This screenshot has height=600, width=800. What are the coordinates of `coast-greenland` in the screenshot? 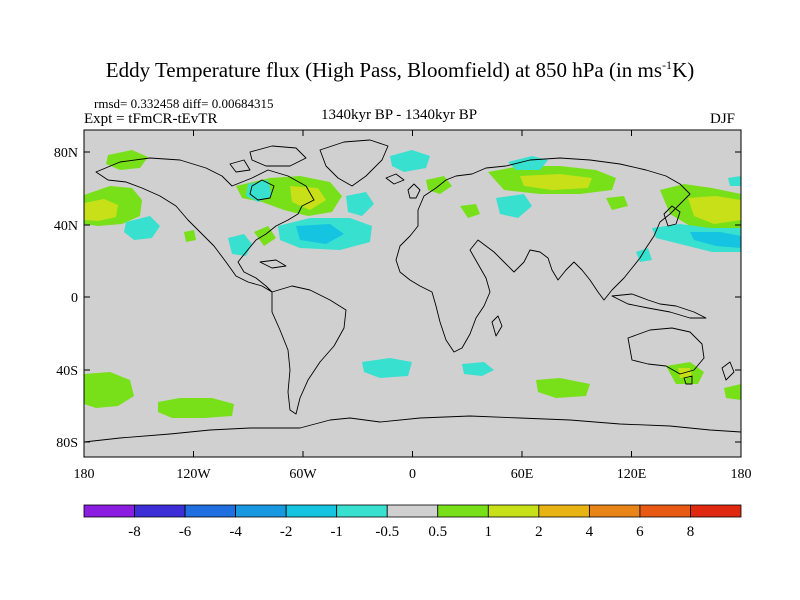 It's located at (354, 163).